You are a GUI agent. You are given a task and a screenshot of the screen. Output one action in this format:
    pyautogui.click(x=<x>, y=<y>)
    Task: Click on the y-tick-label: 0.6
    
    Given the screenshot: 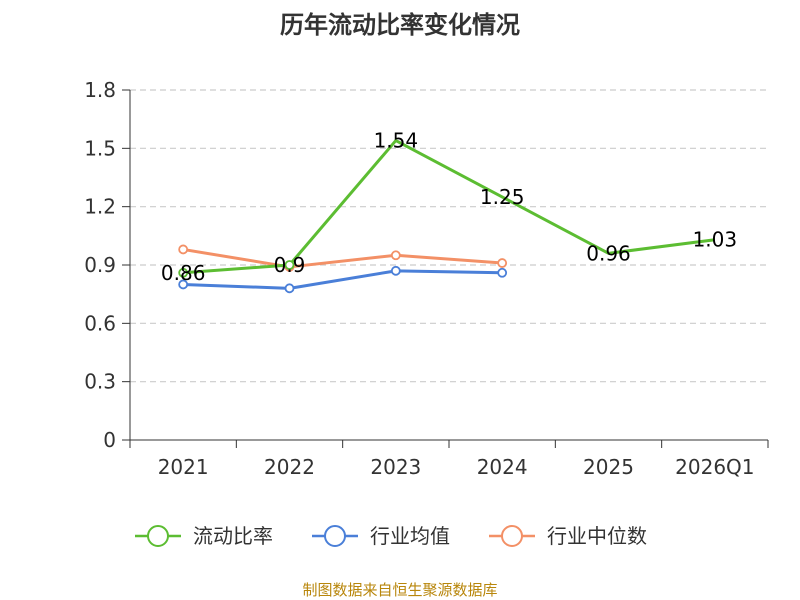 What is the action you would take?
    pyautogui.click(x=100, y=323)
    